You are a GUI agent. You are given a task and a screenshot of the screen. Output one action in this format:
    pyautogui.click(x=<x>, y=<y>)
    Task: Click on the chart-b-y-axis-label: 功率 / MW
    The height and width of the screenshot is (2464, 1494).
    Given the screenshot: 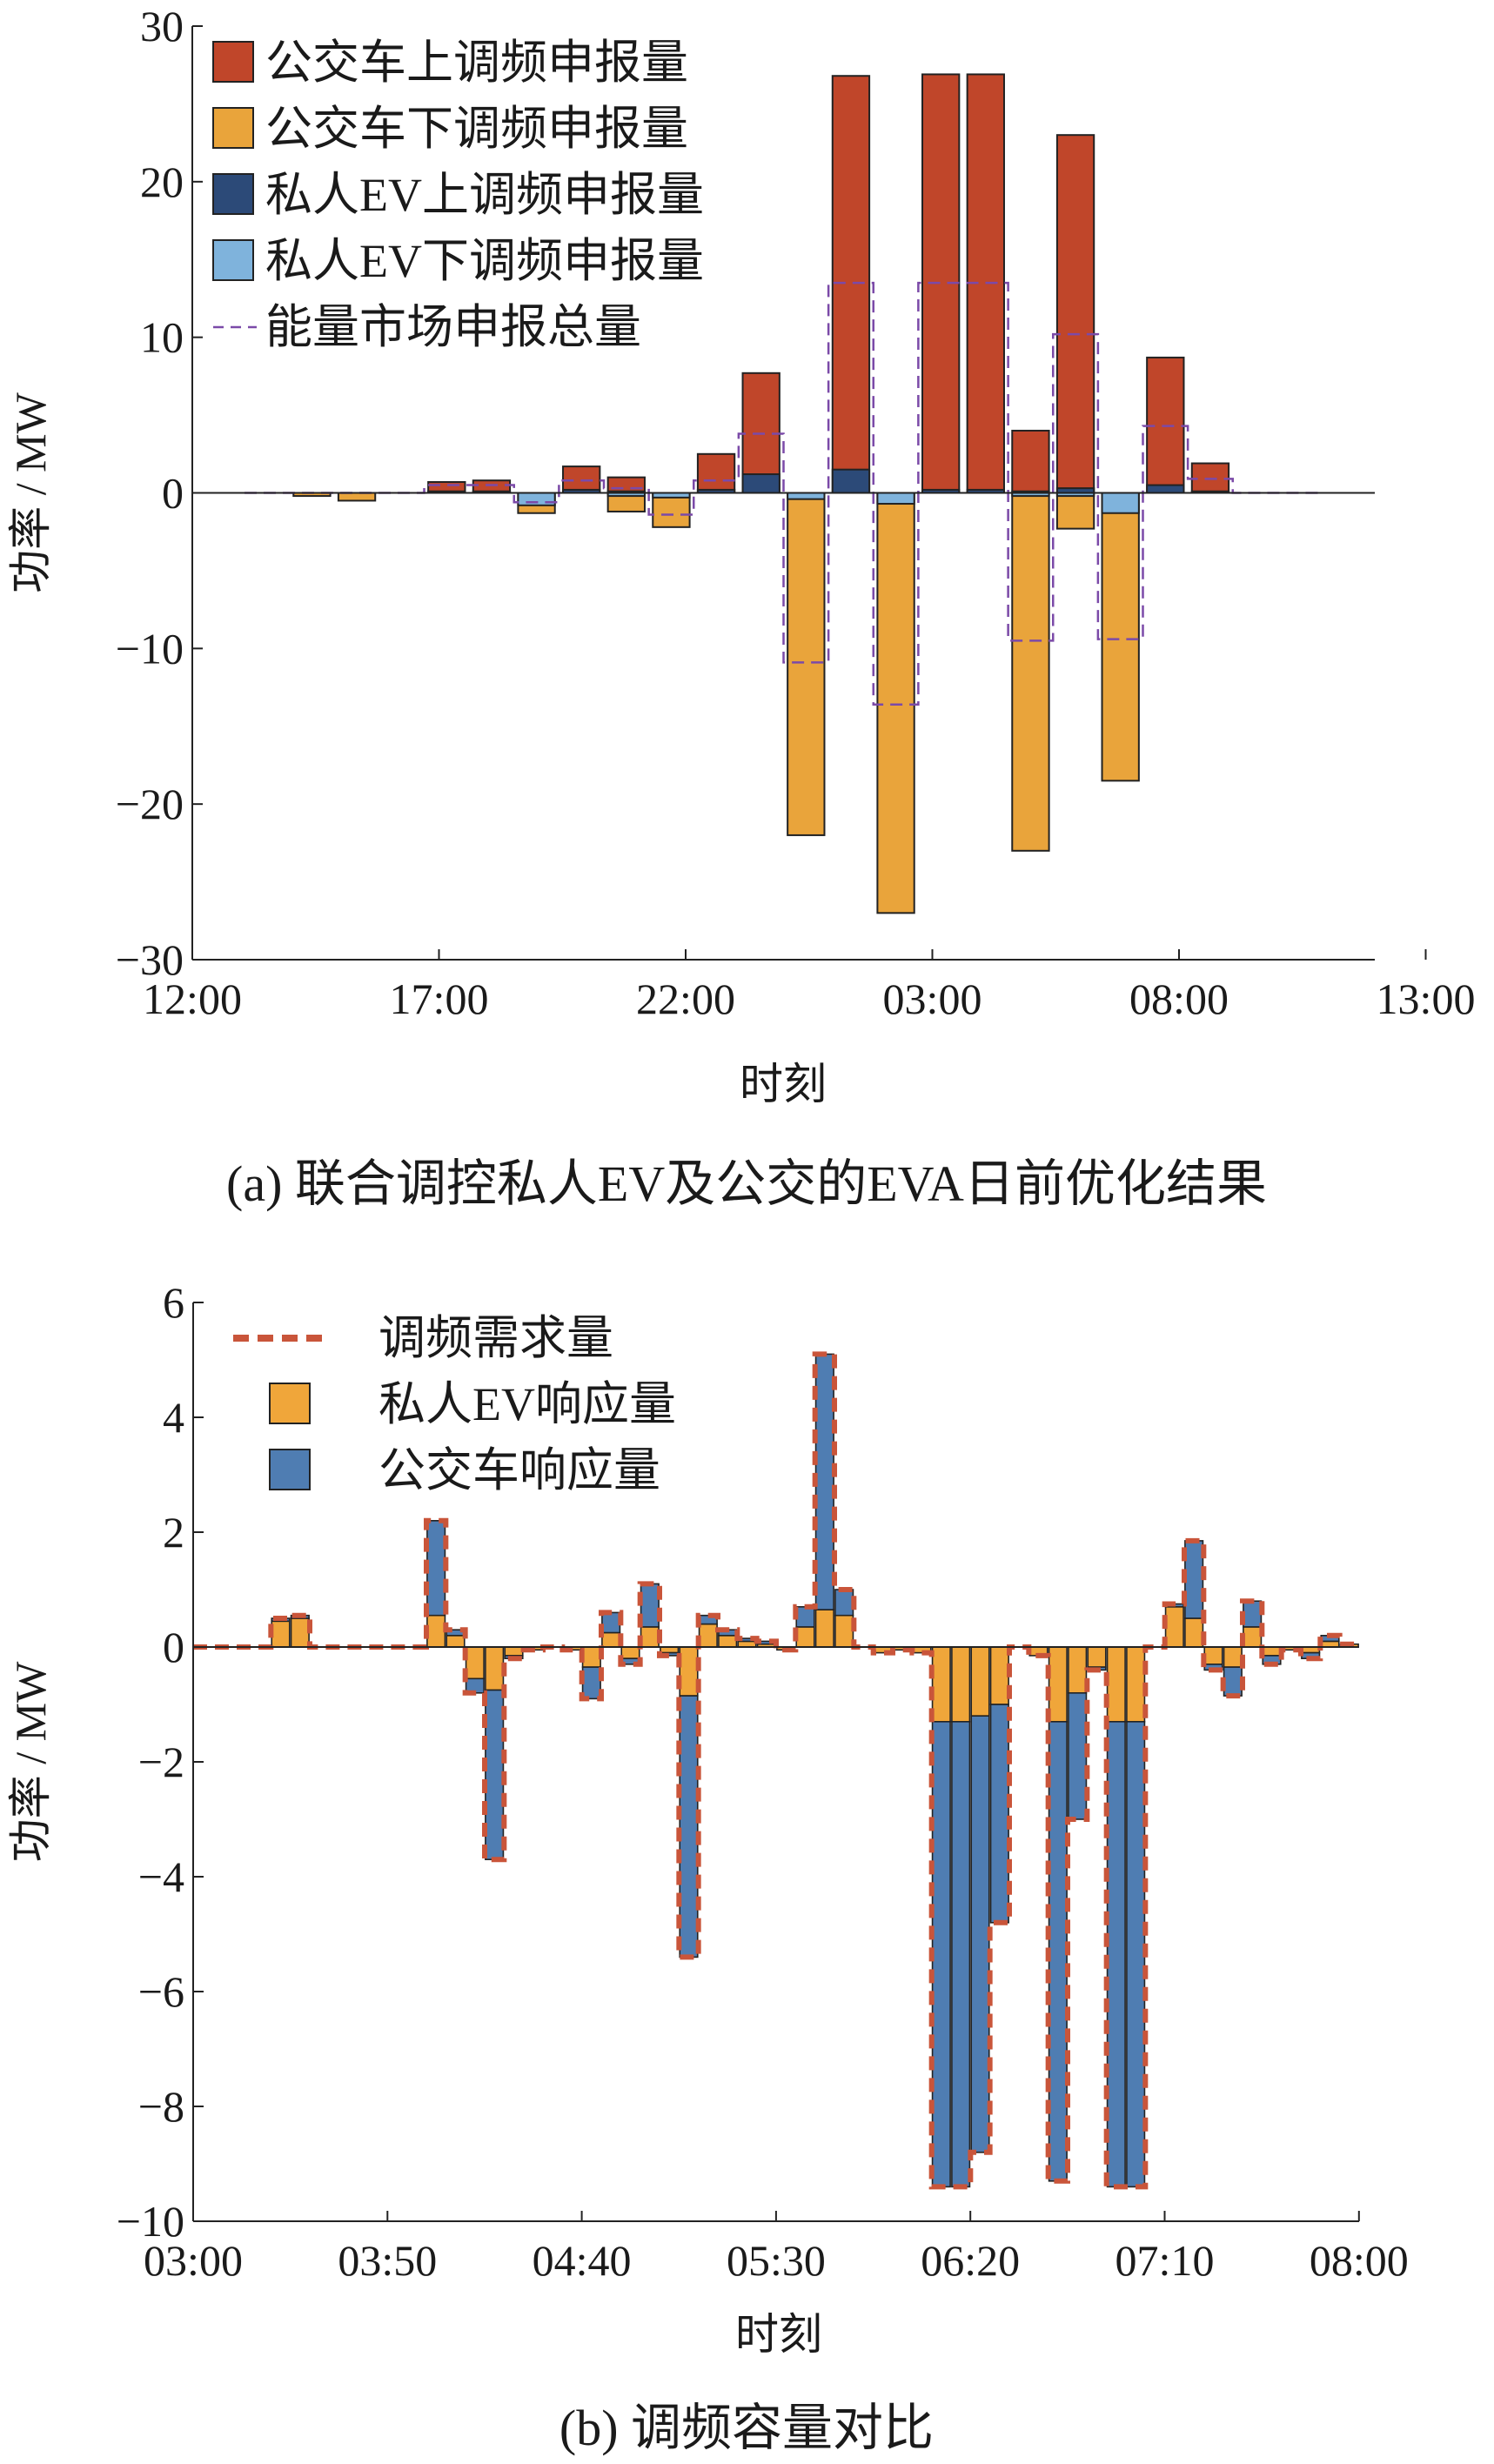 What is the action you would take?
    pyautogui.click(x=30, y=1761)
    